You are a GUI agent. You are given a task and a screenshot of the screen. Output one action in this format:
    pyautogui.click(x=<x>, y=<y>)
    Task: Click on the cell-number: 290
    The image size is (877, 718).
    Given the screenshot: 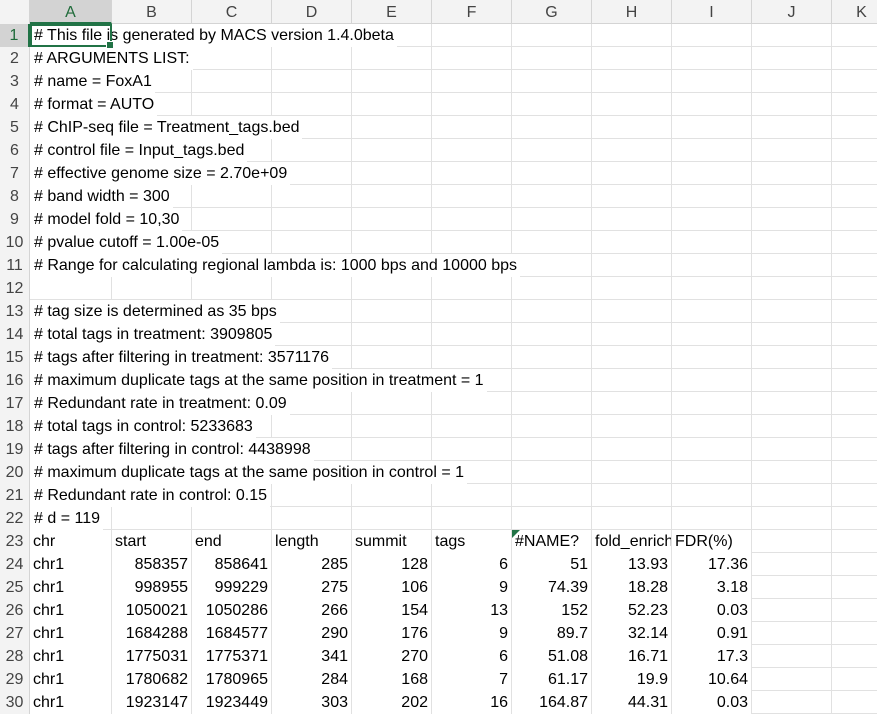 What is the action you would take?
    pyautogui.click(x=312, y=633)
    